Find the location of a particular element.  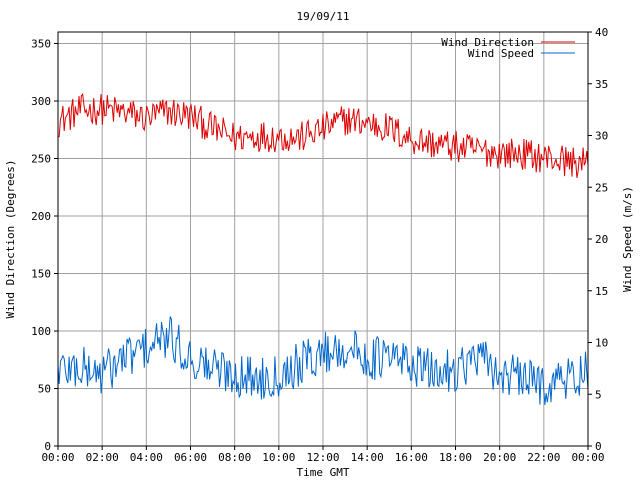

x-tick-label: 12:00 is located at coordinates (322, 457).